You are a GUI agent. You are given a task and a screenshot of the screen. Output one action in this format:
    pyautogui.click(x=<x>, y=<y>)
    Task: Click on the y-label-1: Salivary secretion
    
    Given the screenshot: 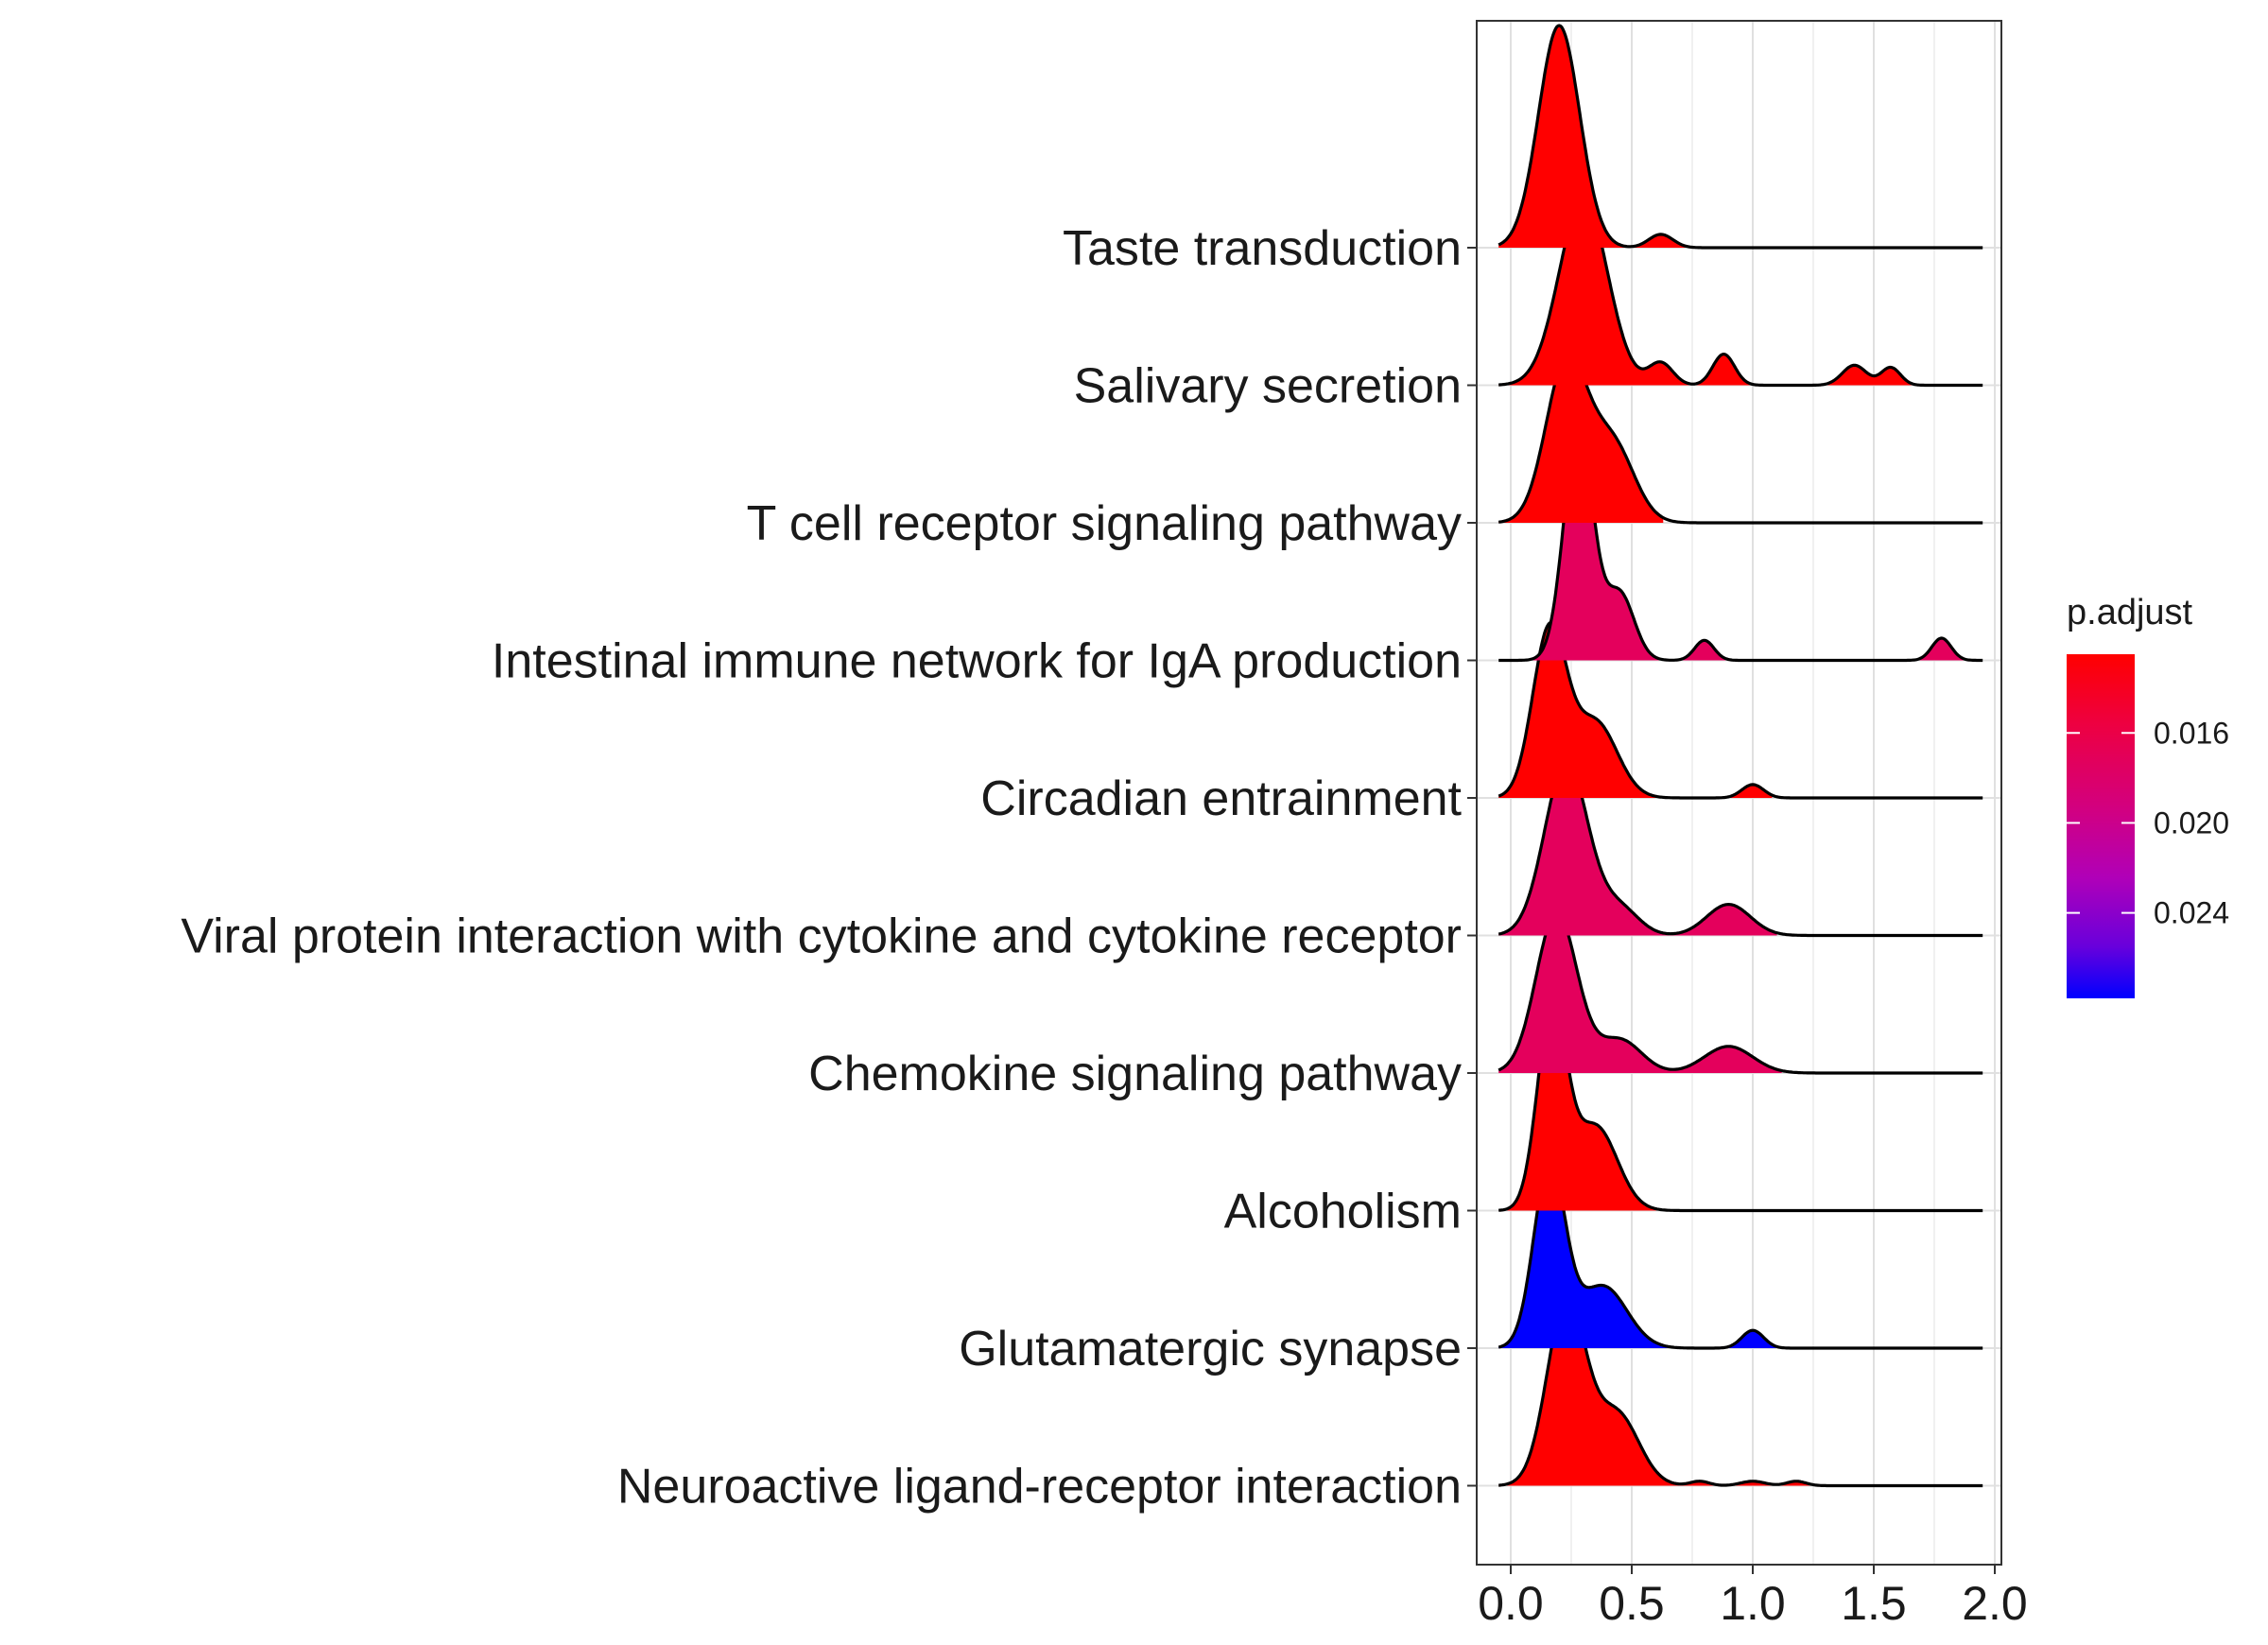 What is the action you would take?
    pyautogui.click(x=1268, y=386)
    